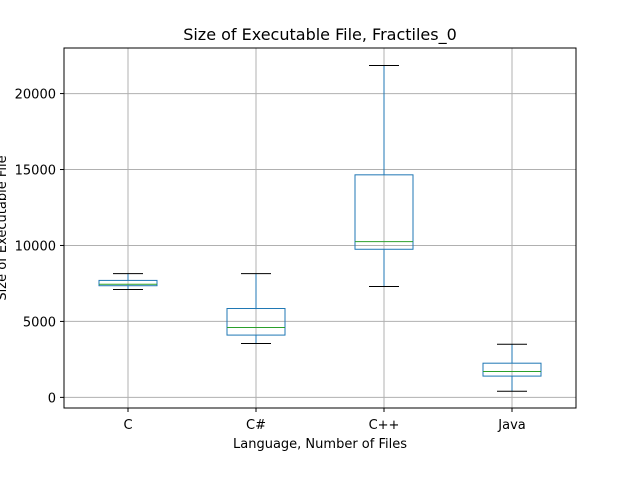 This screenshot has height=480, width=640. I want to click on box-group-c, so click(128, 282).